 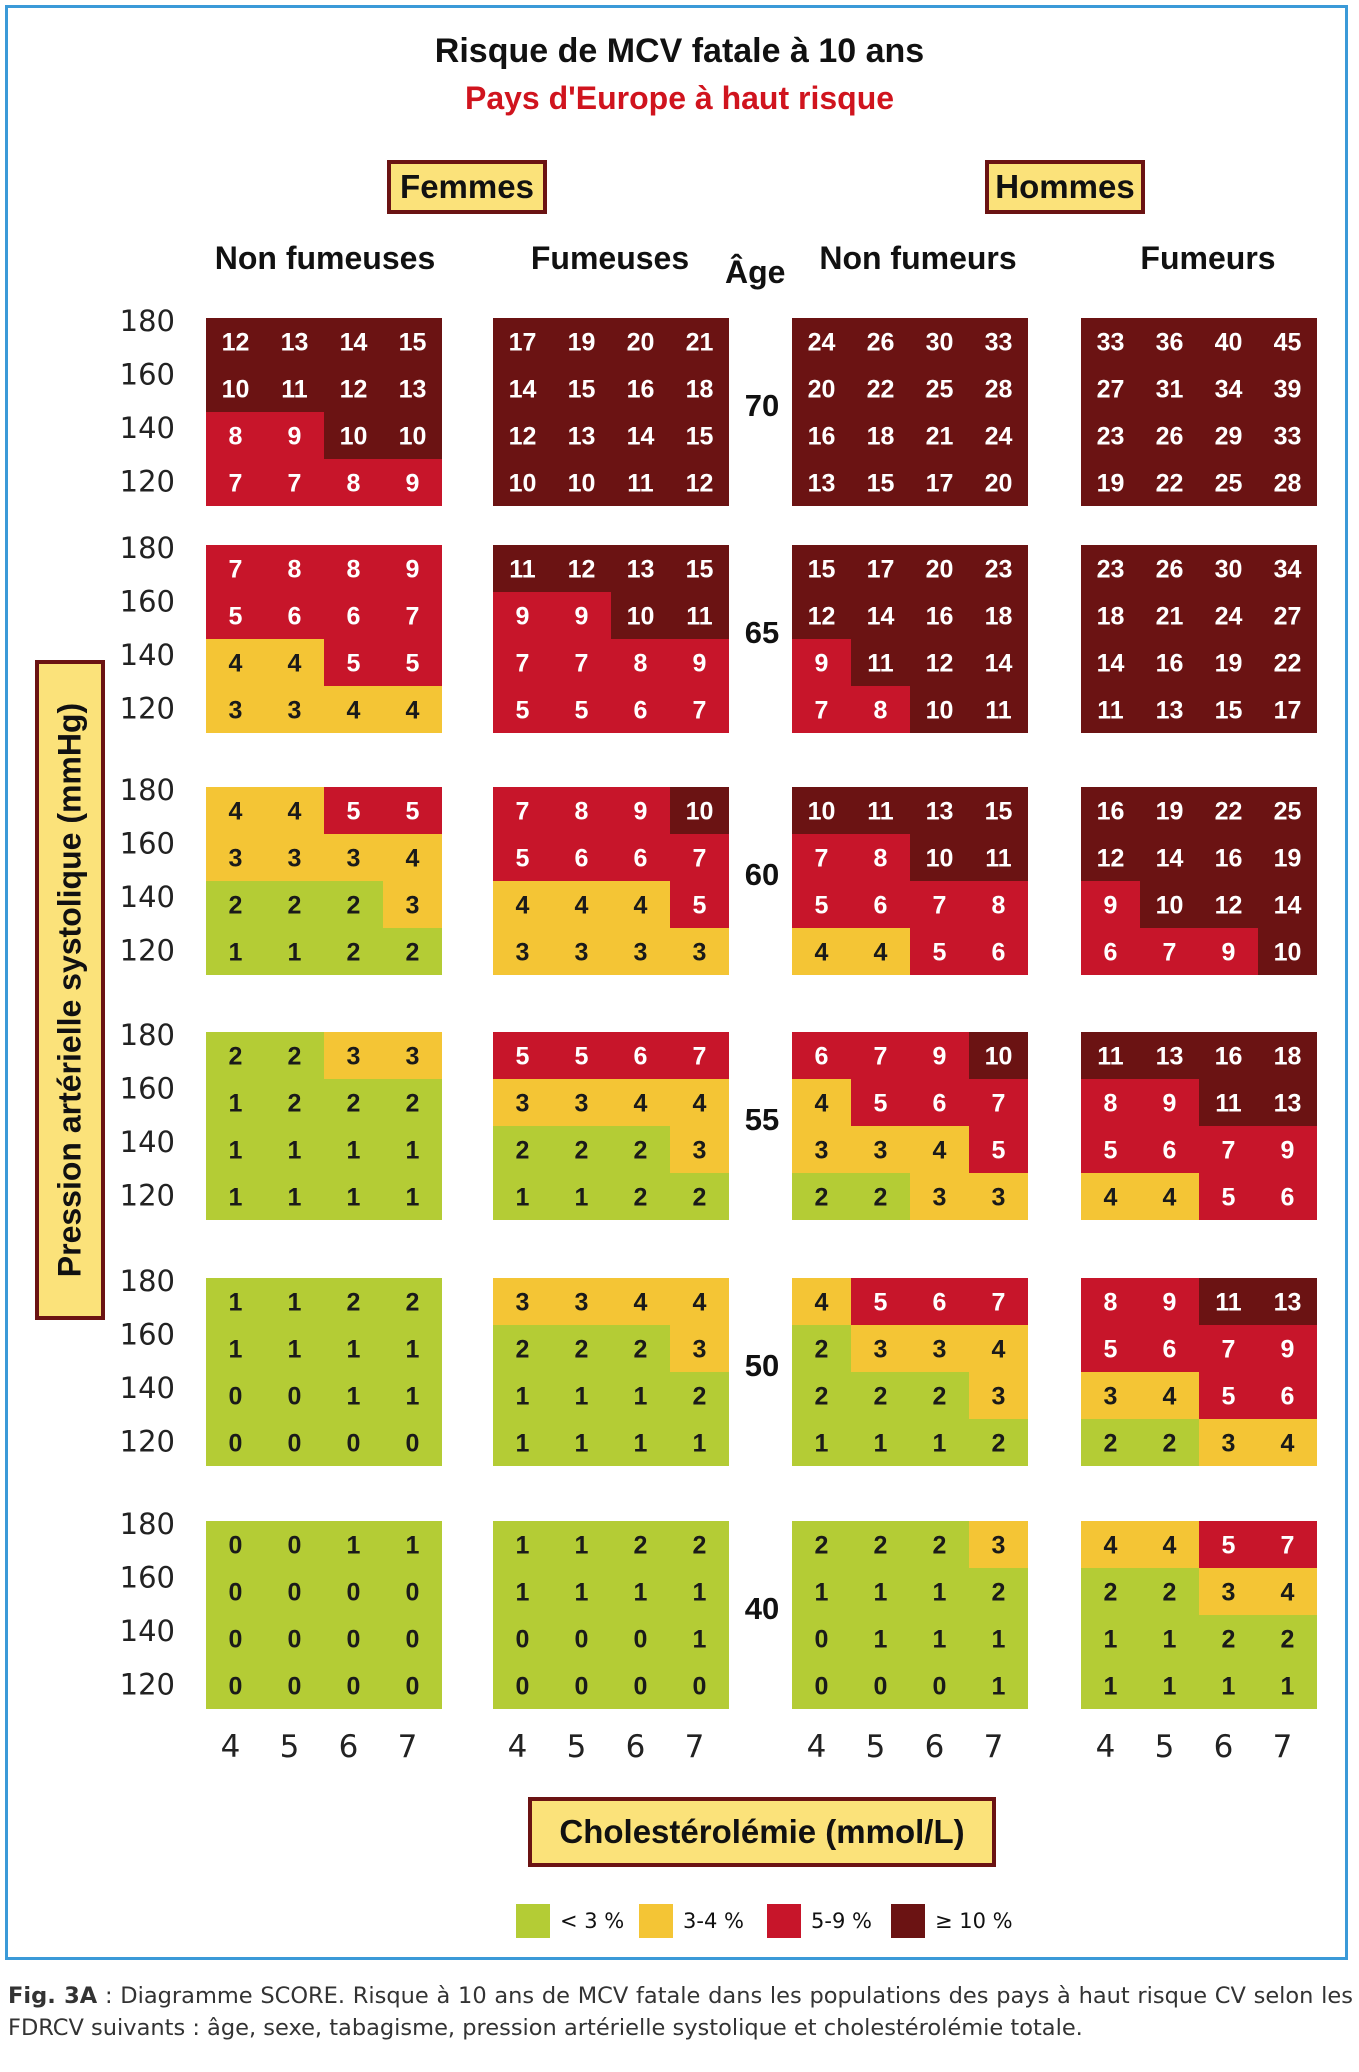 I want to click on x-tick-label: 7, so click(x=994, y=1747).